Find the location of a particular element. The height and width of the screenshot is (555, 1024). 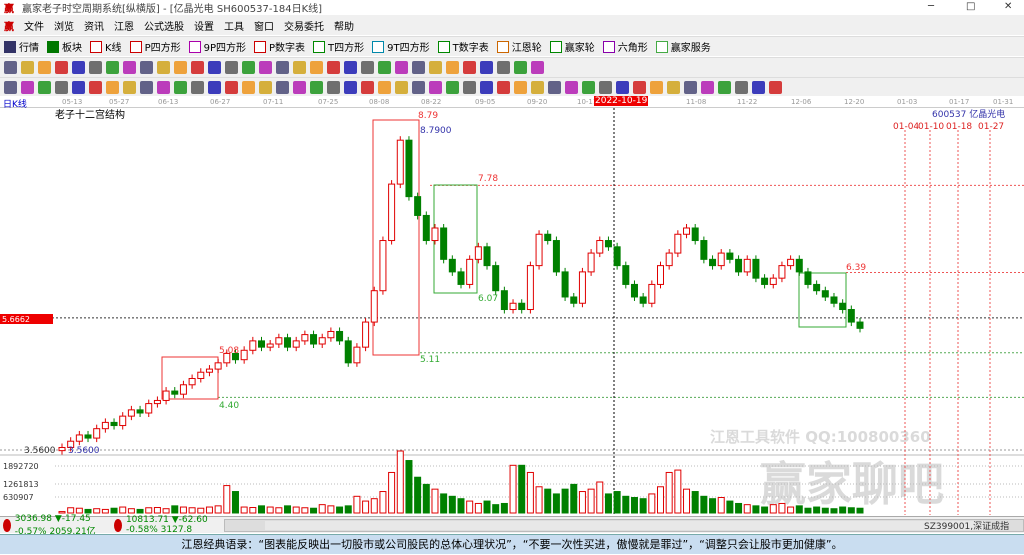

menu-item-5: 设置 is located at coordinates (204, 27).